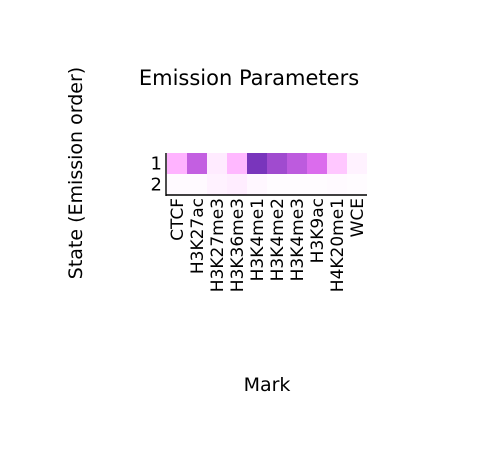 The height and width of the screenshot is (460, 492). What do you see at coordinates (357, 184) in the screenshot?
I see `heatmap-cell-2-WCE` at bounding box center [357, 184].